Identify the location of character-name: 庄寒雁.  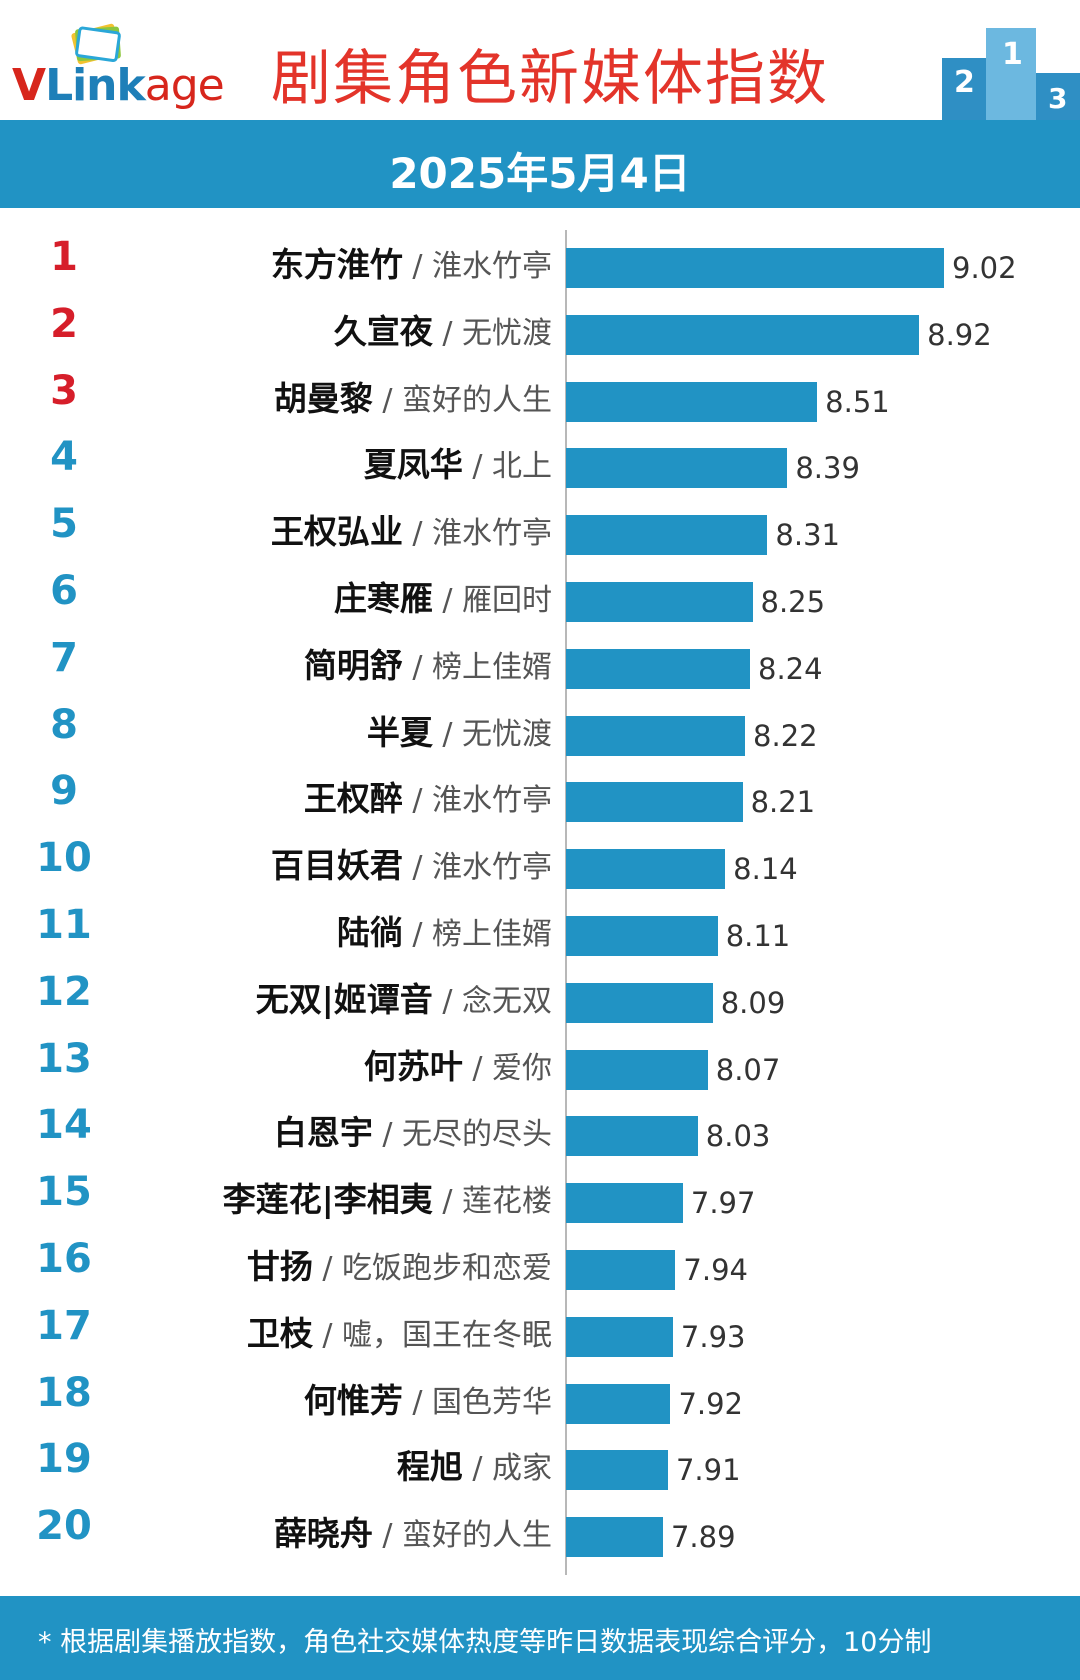
(383, 598).